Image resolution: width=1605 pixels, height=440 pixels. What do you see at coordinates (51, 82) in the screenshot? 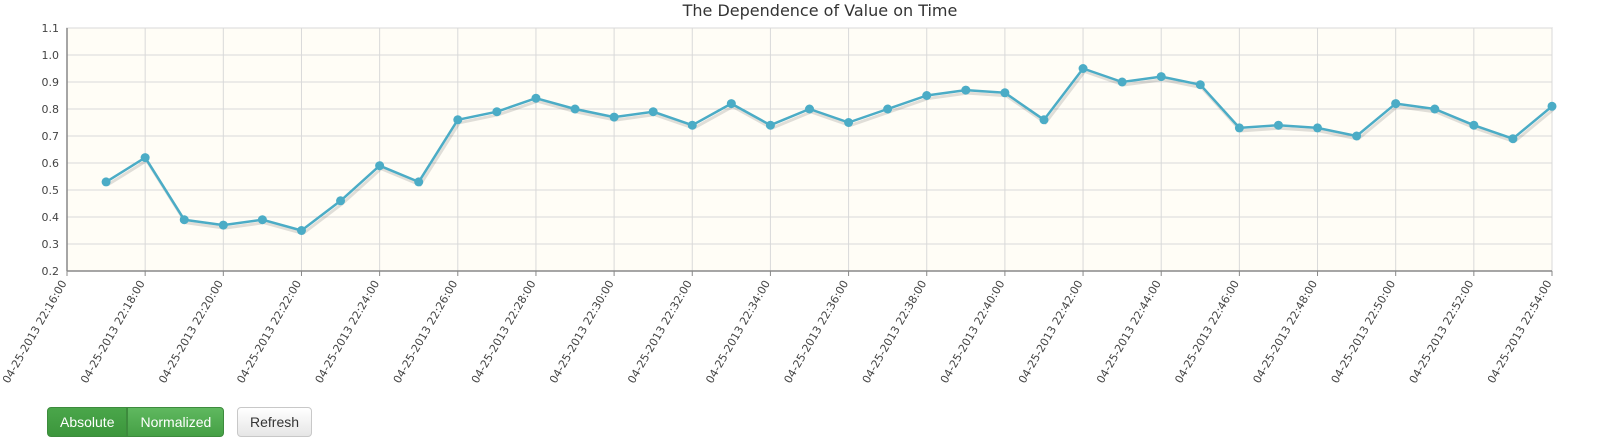
I see `y-tick-label: 0.9` at bounding box center [51, 82].